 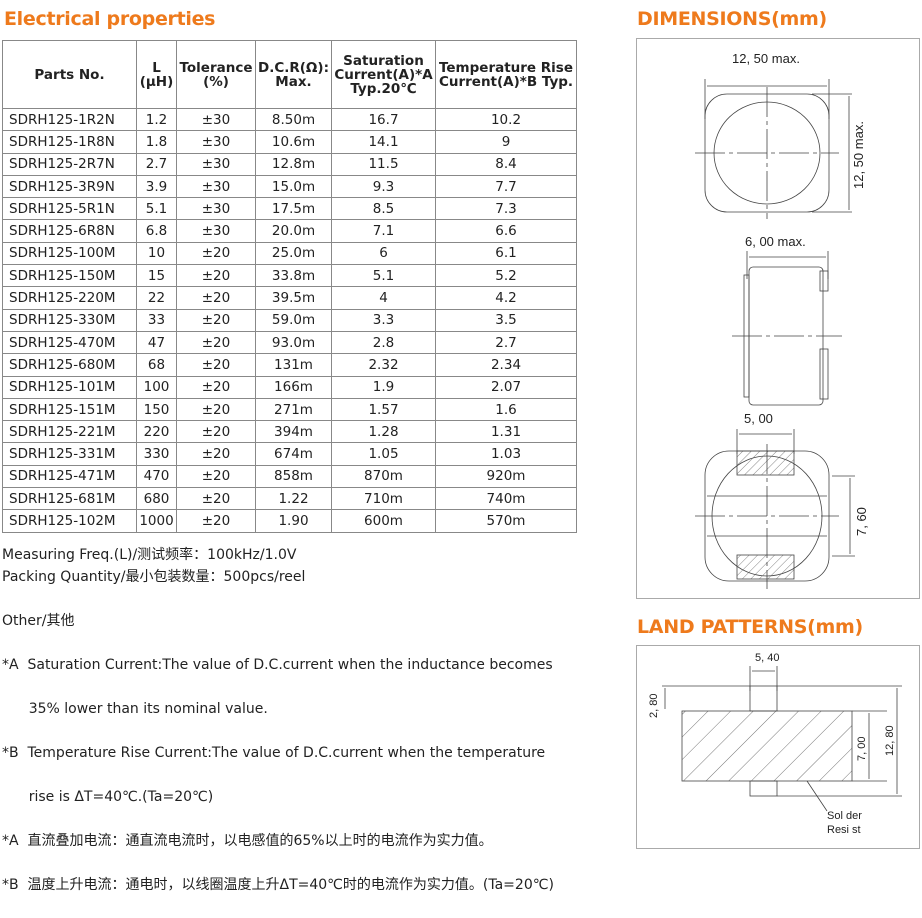 I want to click on table-cell: 17.5m, so click(x=293, y=209).